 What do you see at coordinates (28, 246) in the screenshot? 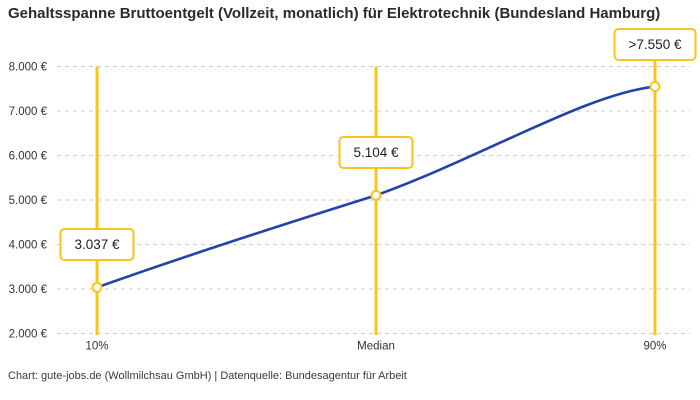
I see `y-tick-label: 4.000 €` at bounding box center [28, 246].